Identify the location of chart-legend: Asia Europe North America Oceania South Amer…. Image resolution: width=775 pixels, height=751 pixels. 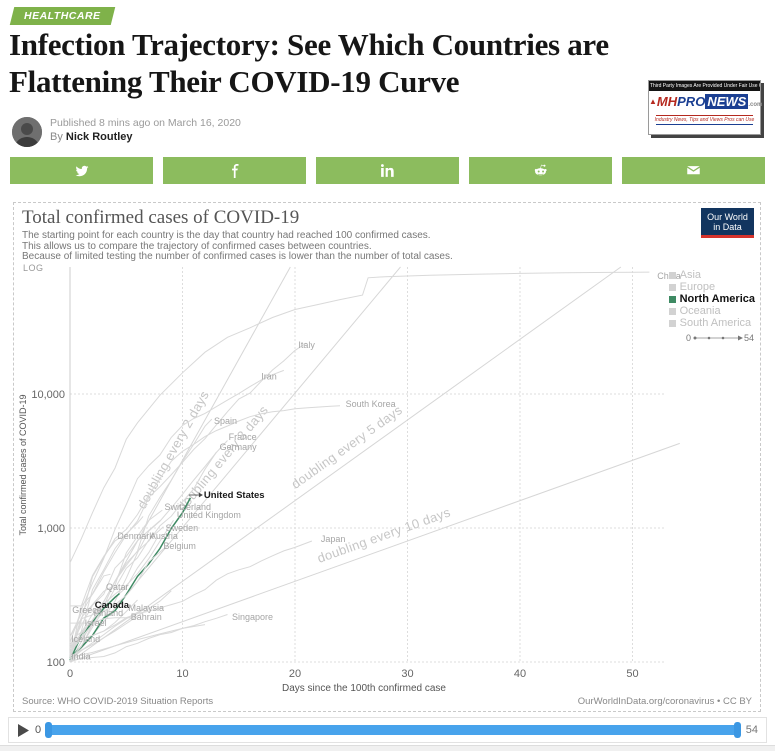
(711, 299).